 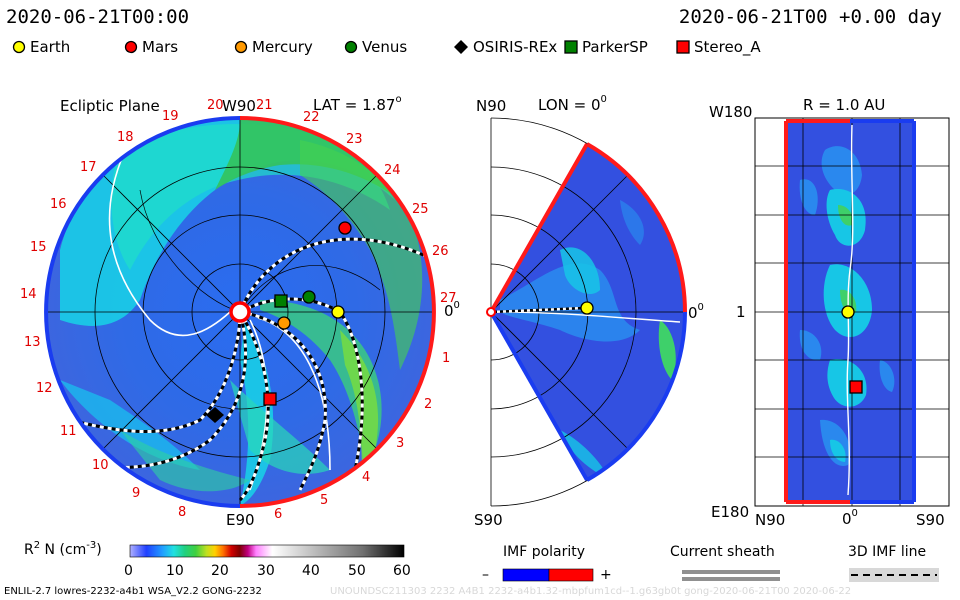 I want to click on meridional-right-label: 00, so click(x=696, y=312).